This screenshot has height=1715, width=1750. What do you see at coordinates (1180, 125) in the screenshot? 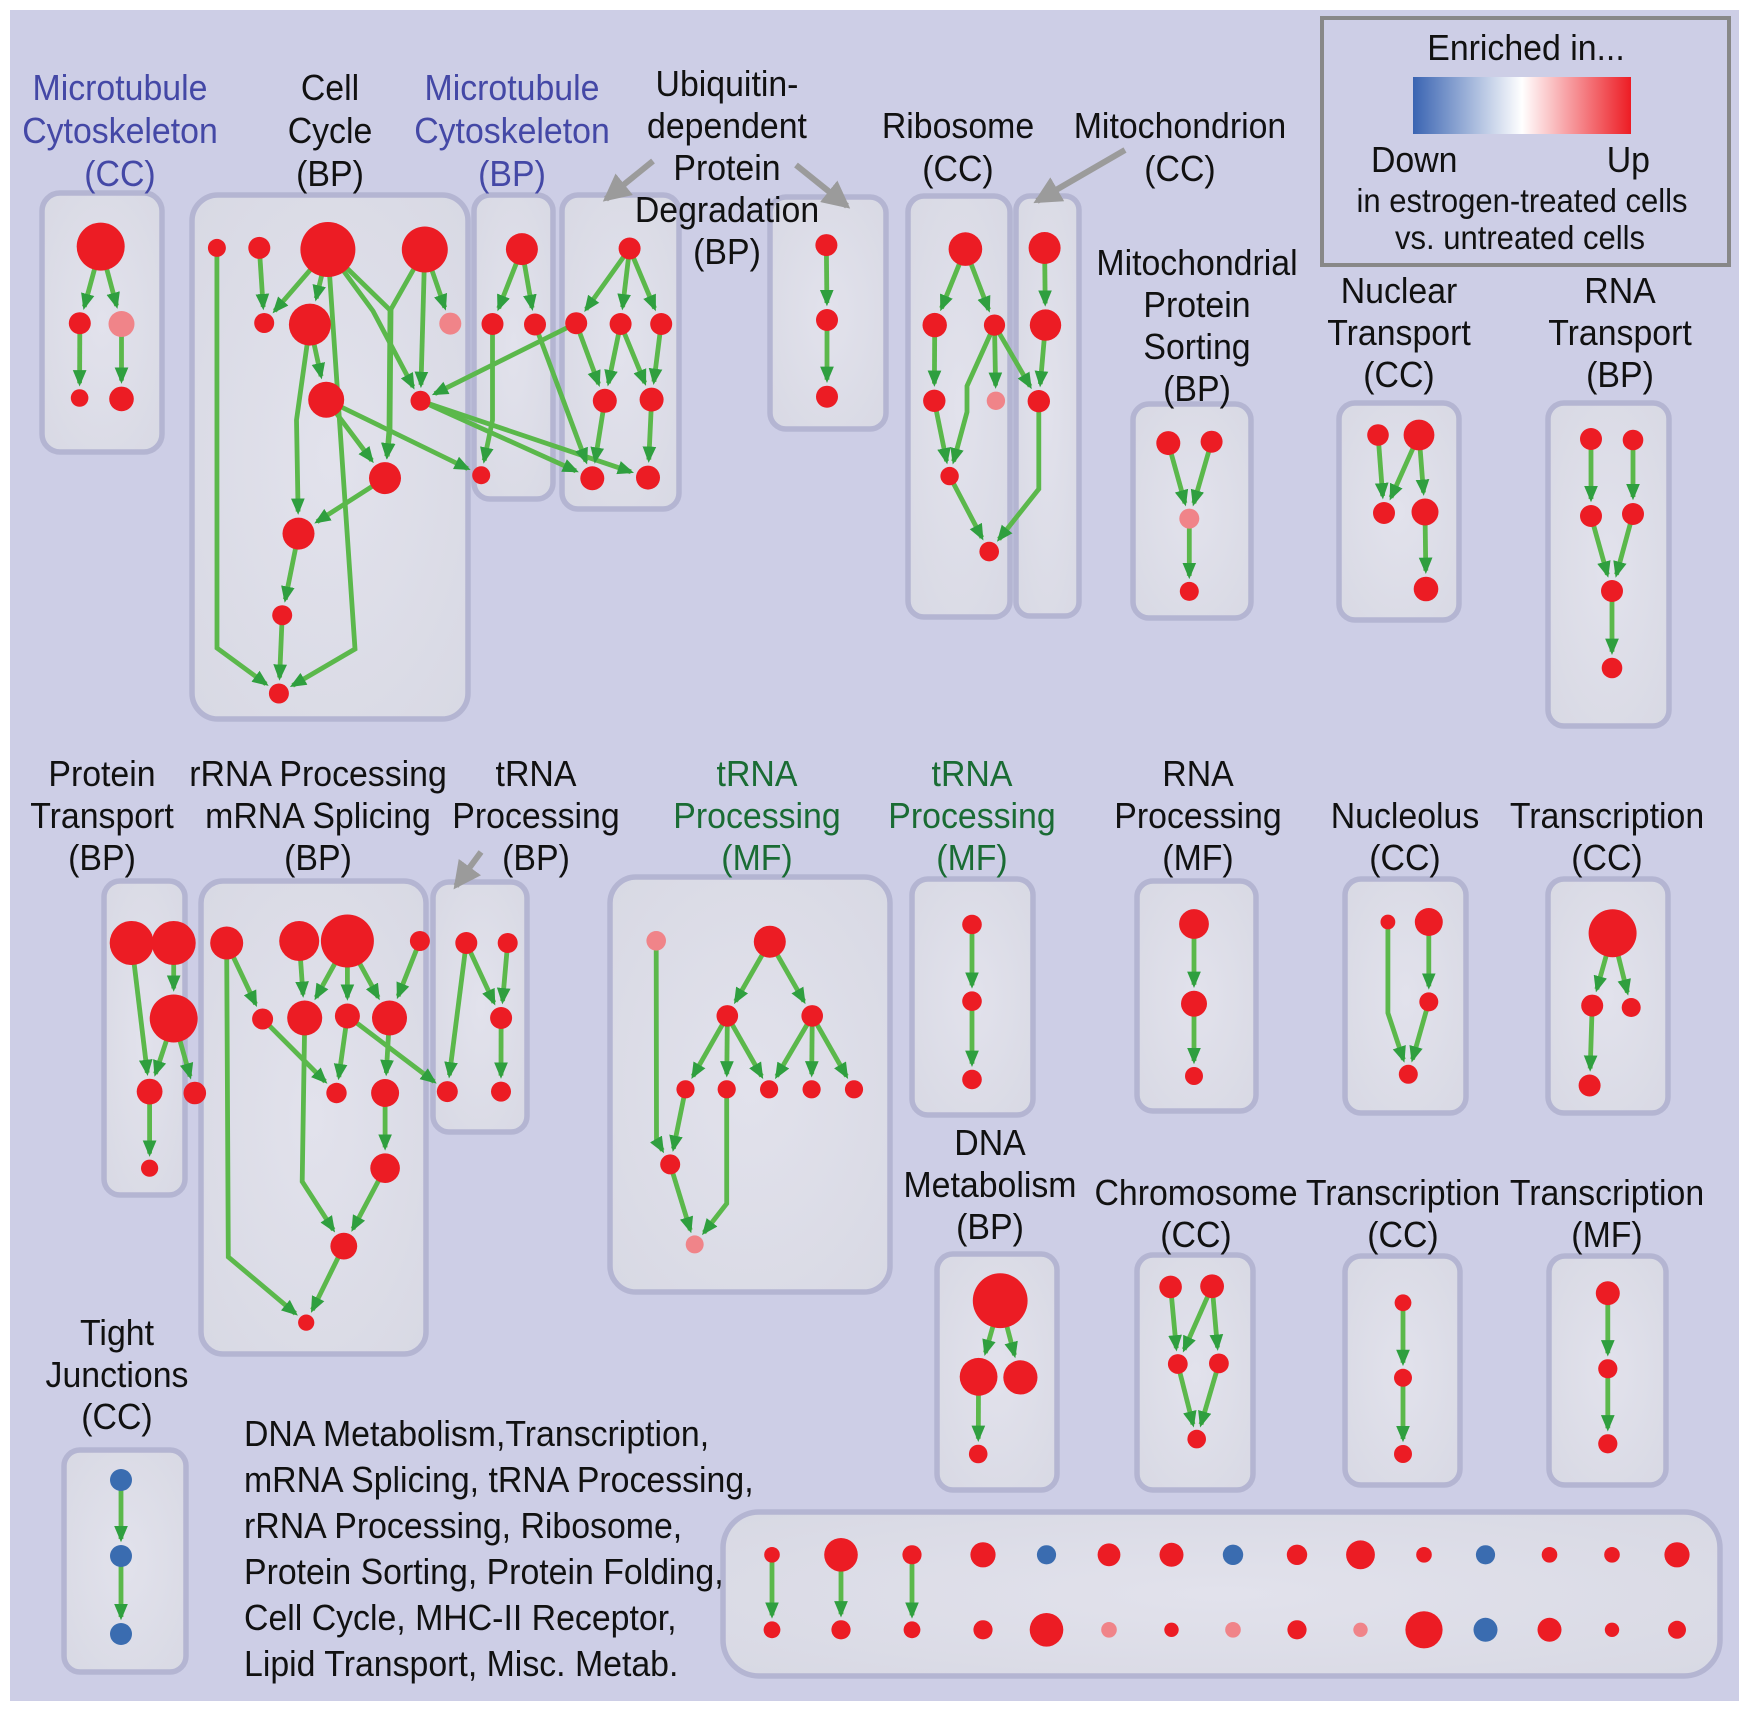
I see `svg-text: Mitochondrion` at bounding box center [1180, 125].